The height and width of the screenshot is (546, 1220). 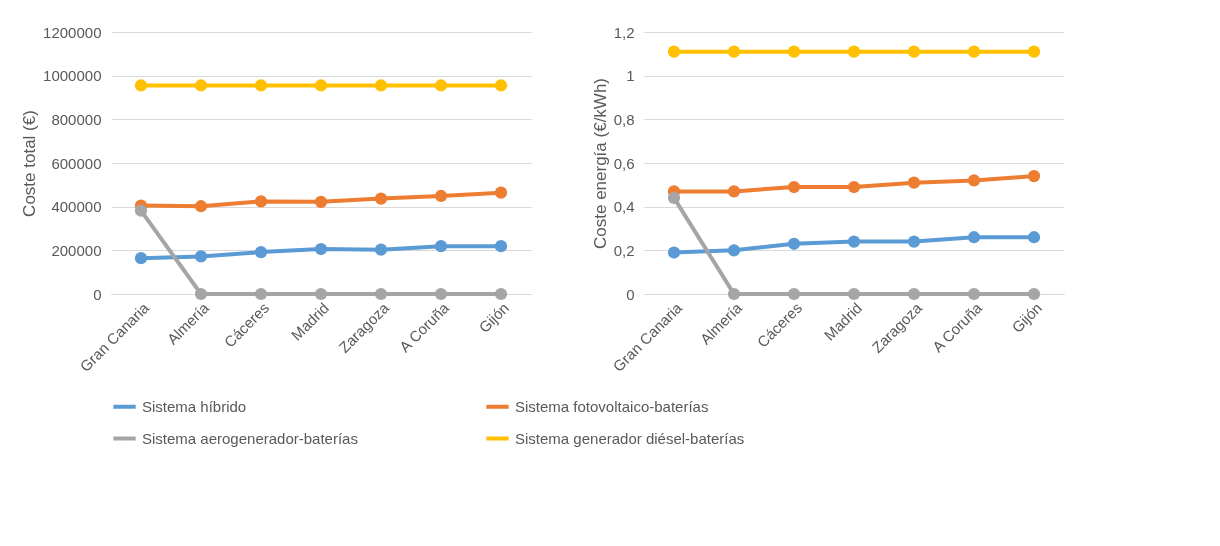 I want to click on y-axis-title: Coste total (€), so click(x=30, y=163).